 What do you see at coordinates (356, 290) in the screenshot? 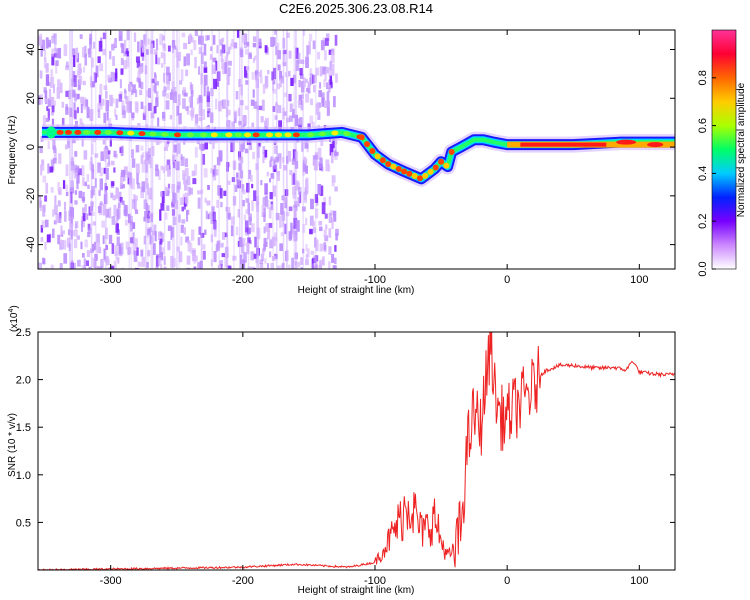
I see `x-axis-label: Height of straight line (km)` at bounding box center [356, 290].